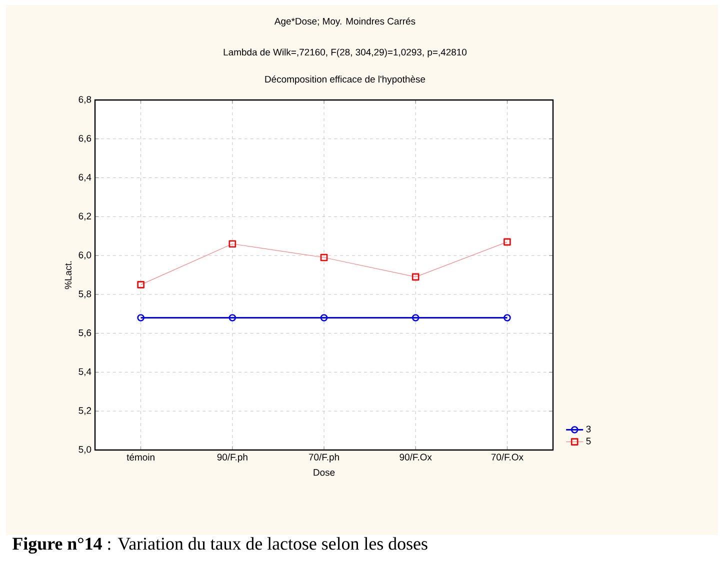 This screenshot has height=582, width=728. What do you see at coordinates (416, 457) in the screenshot?
I see `x-tick-label: 90/F.Ox` at bounding box center [416, 457].